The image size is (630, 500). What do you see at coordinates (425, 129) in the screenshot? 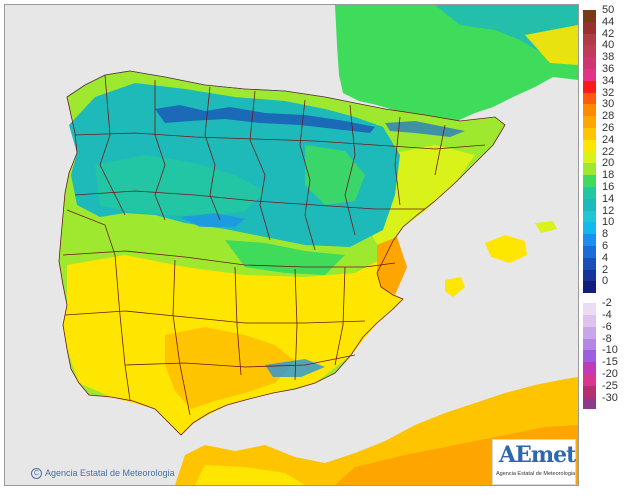
I see `pyrenees-cold` at bounding box center [425, 129].